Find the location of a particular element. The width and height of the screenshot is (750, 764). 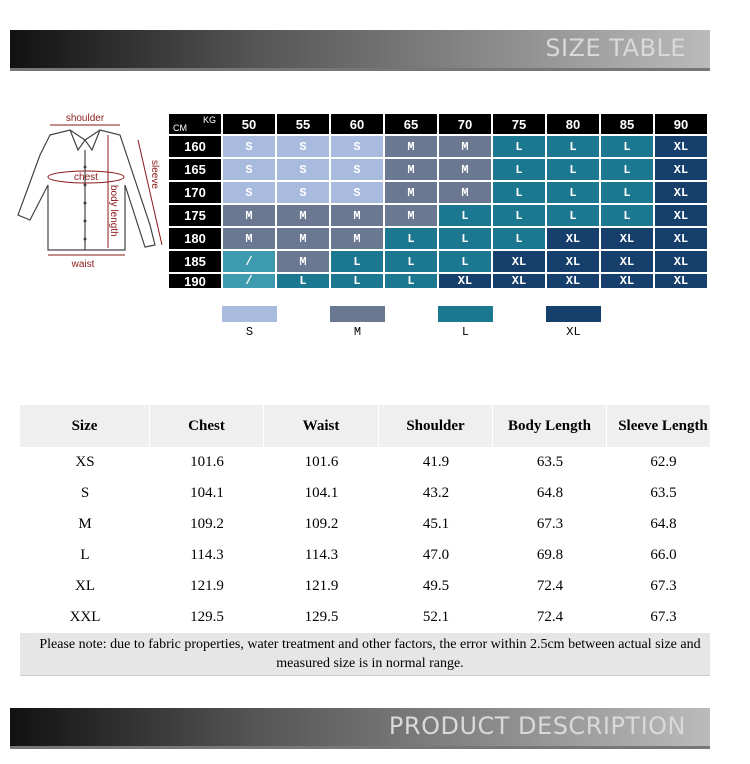

height-header: 165 is located at coordinates (195, 169).